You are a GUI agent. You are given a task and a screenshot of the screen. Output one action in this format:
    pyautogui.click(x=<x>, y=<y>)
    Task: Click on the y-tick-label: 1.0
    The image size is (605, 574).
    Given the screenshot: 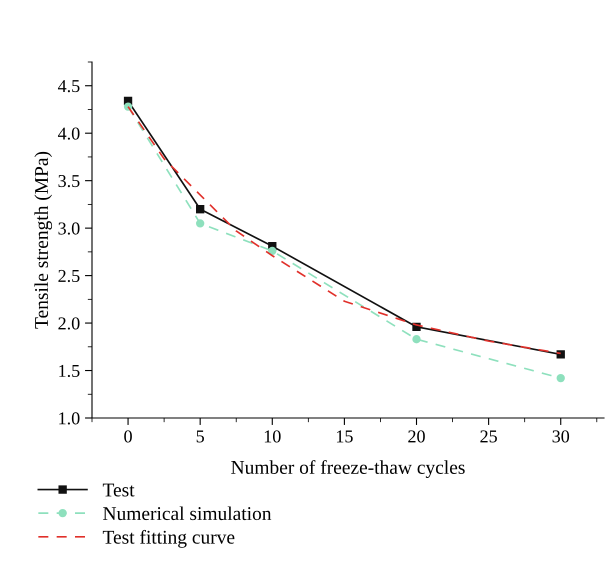 What is the action you would take?
    pyautogui.click(x=69, y=418)
    